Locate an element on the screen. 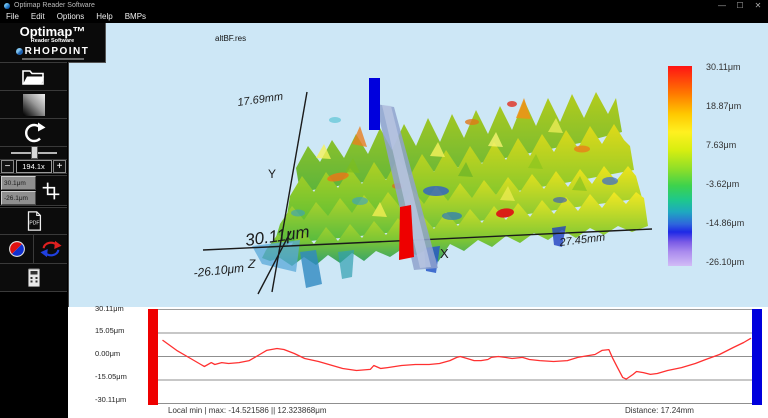 This screenshot has height=418, width=768. colorbar-tick: -14.86μm is located at coordinates (725, 223).